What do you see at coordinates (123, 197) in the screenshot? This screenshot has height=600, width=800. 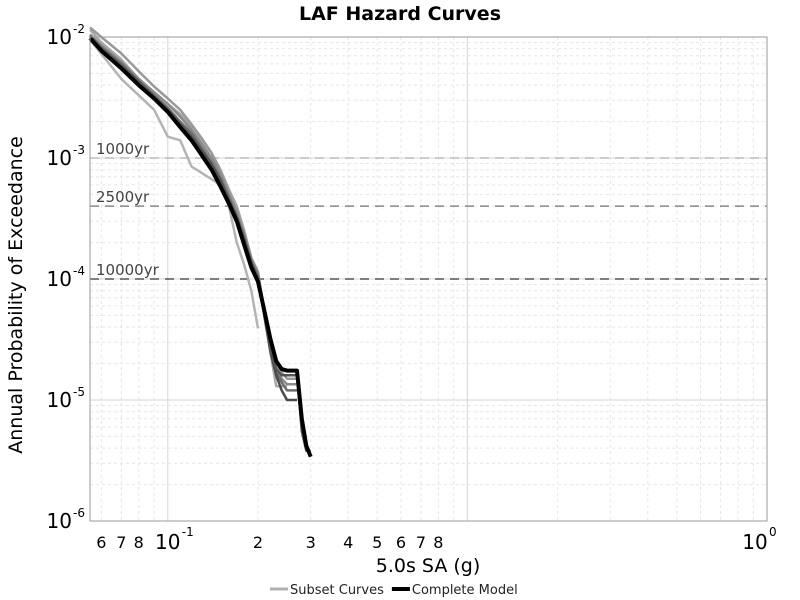 I see `reference-line-label: 2500yr` at bounding box center [123, 197].